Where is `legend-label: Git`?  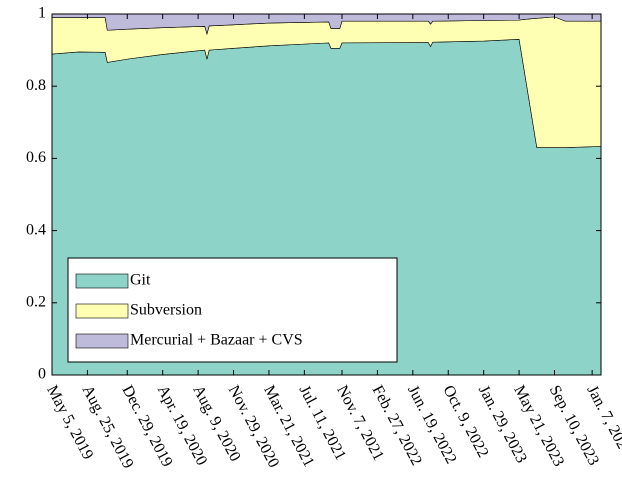
legend-label: Git is located at coordinates (140, 280).